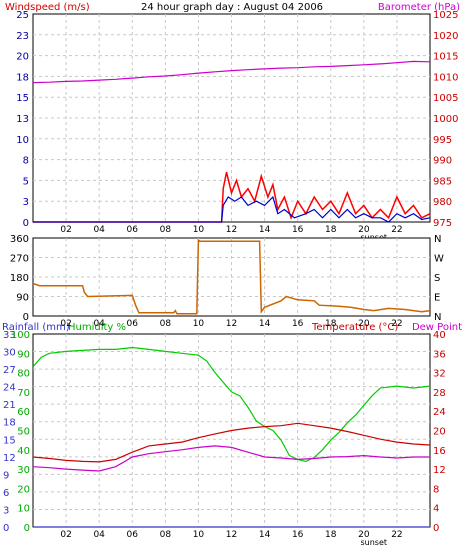  Describe the element at coordinates (445, 36) in the screenshot. I see `barometer-tick-label: 1020` at that location.